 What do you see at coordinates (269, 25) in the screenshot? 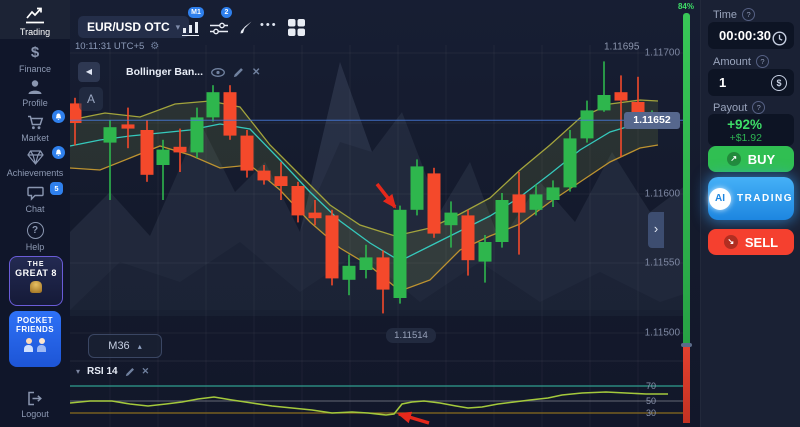
I see `more-tools-button: •••` at bounding box center [269, 25].